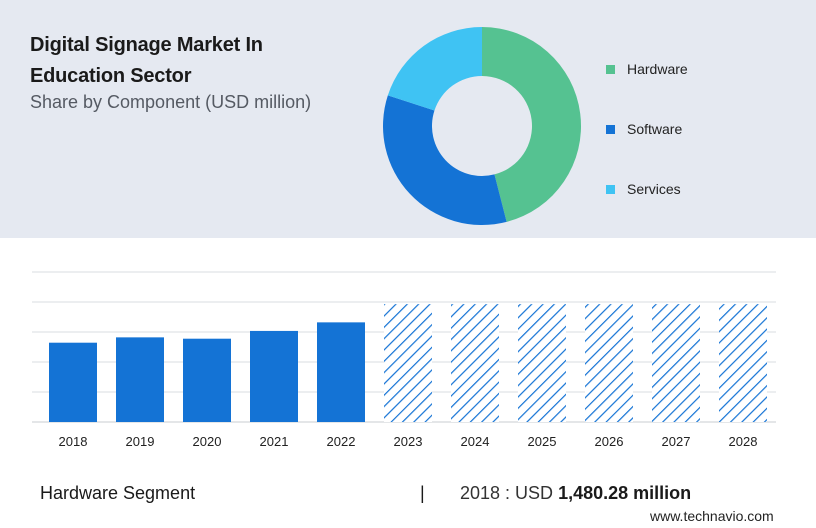 The image size is (816, 528). I want to click on donut-slice-software, so click(445, 160).